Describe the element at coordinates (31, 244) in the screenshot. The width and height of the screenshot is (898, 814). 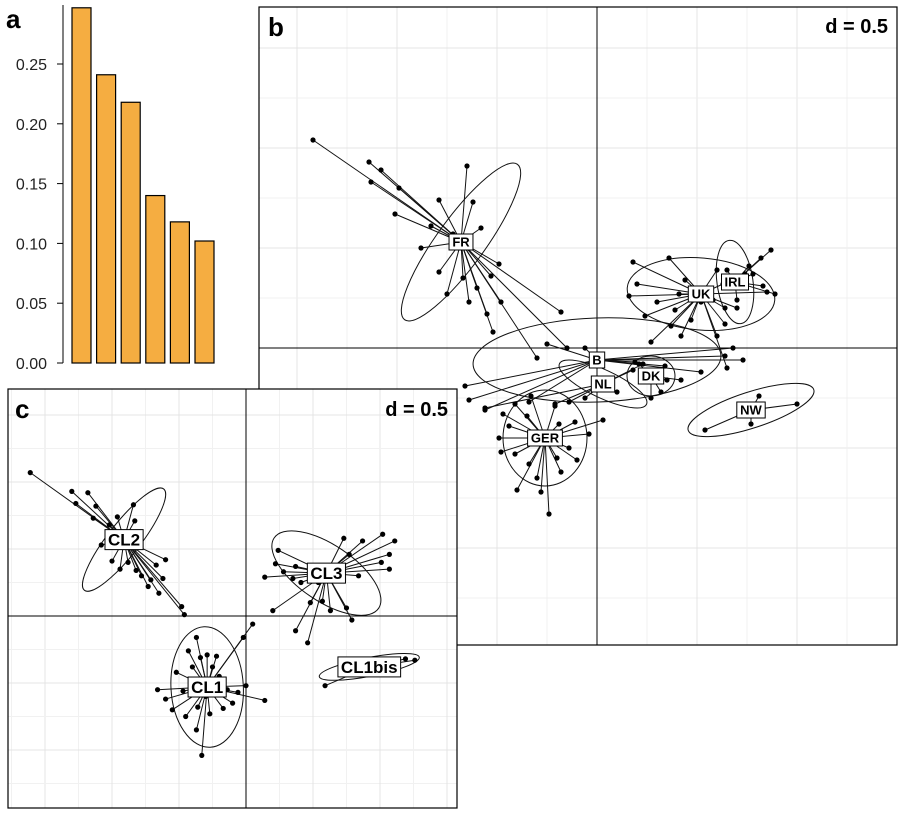
I see `panel-a-tick-label: 0.10` at that location.